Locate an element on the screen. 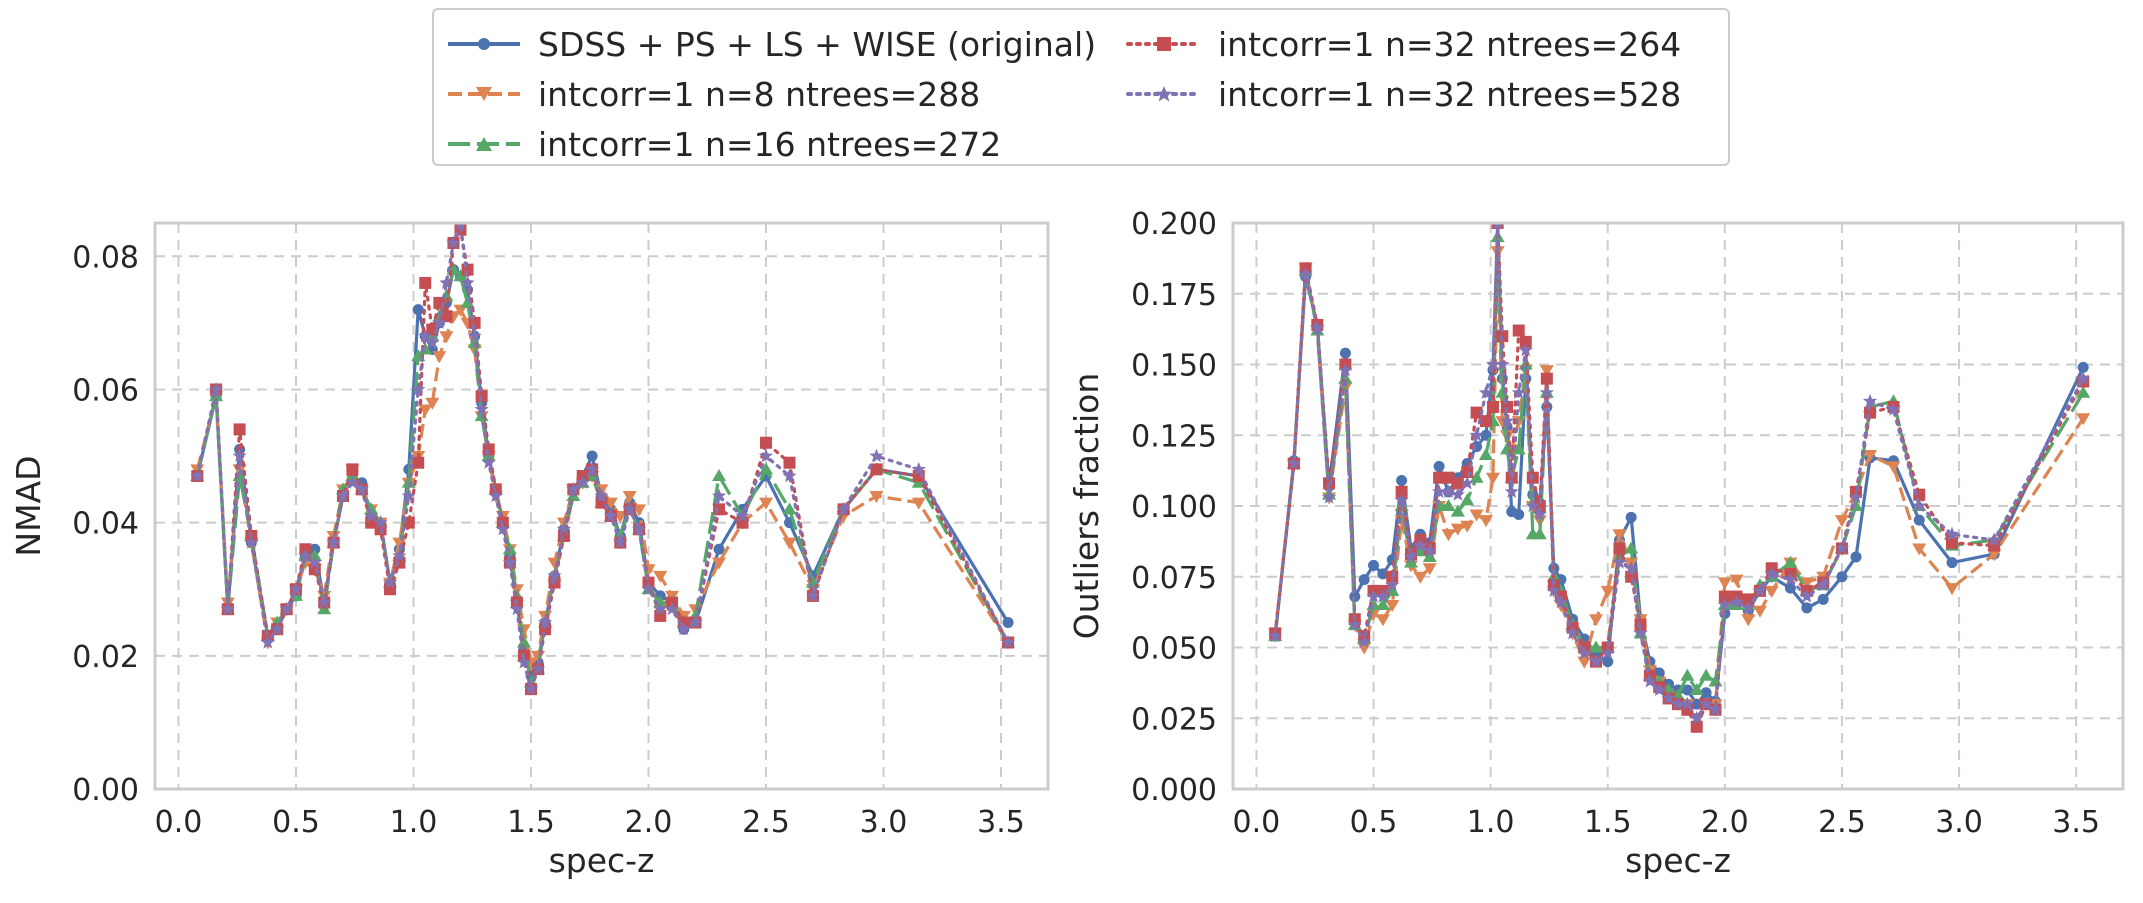 This screenshot has width=2143, height=903. legend-entry-n8: intcorr=1 n=8 ntrees=288 is located at coordinates (712, 94).